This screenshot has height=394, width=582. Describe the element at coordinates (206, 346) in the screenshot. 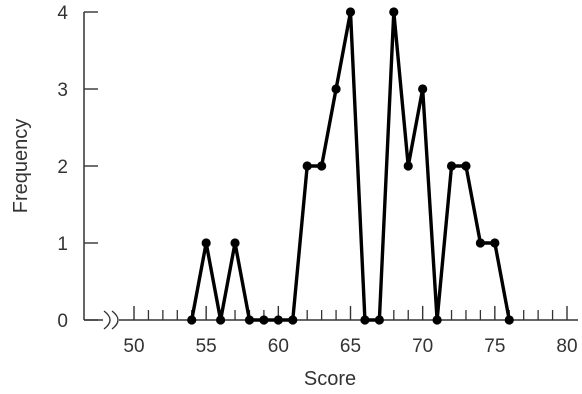

I see `x-tick-label: 55` at that location.